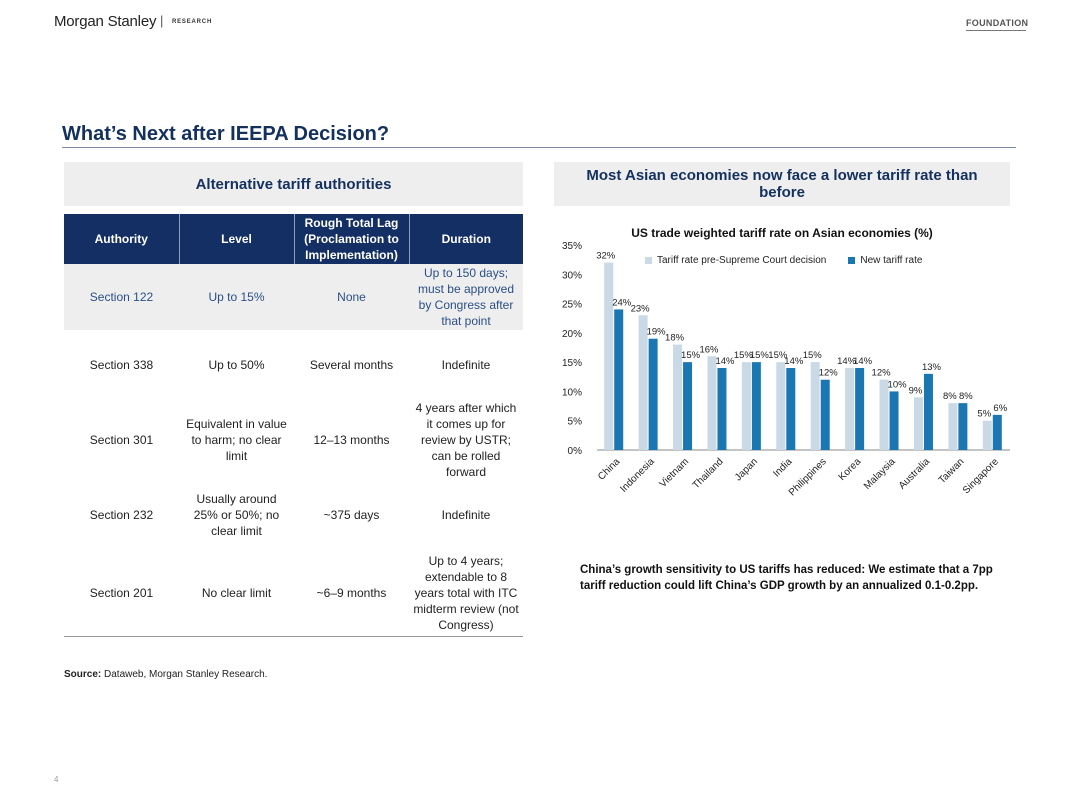 The image size is (1080, 807). Describe the element at coordinates (981, 476) in the screenshot. I see `x-tick-label: Singapore` at that location.